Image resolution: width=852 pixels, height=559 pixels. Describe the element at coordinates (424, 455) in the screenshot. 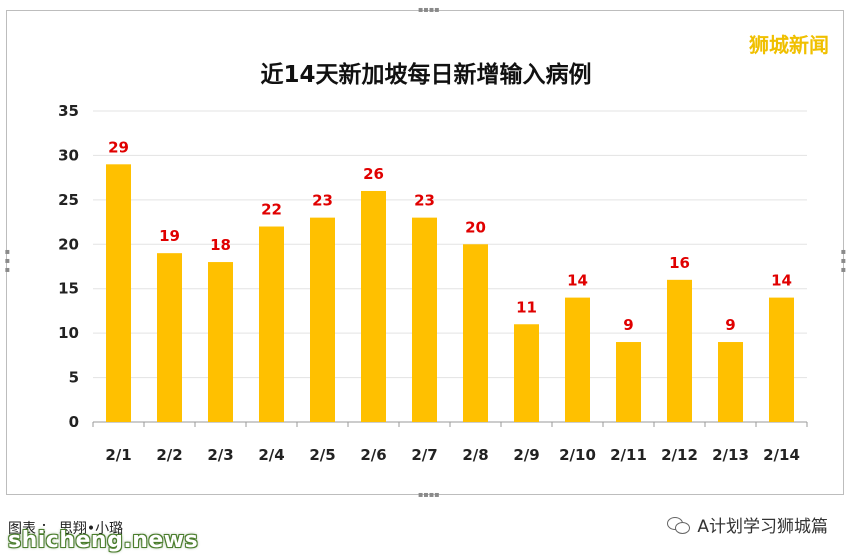

I see `x-tick-label: 2/7` at that location.